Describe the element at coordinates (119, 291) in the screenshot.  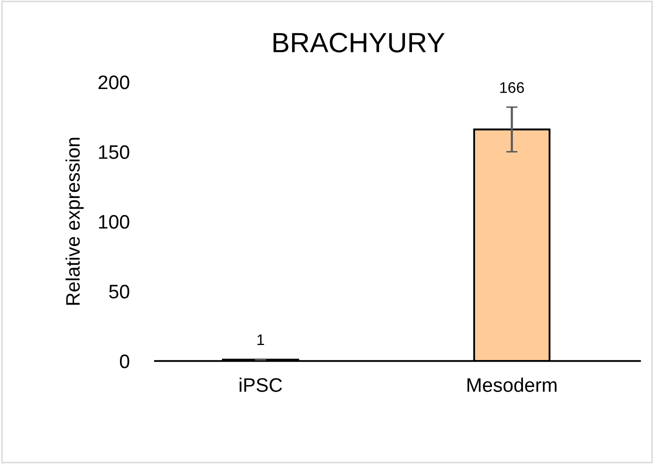
I see `y-tick-label: 50` at that location.